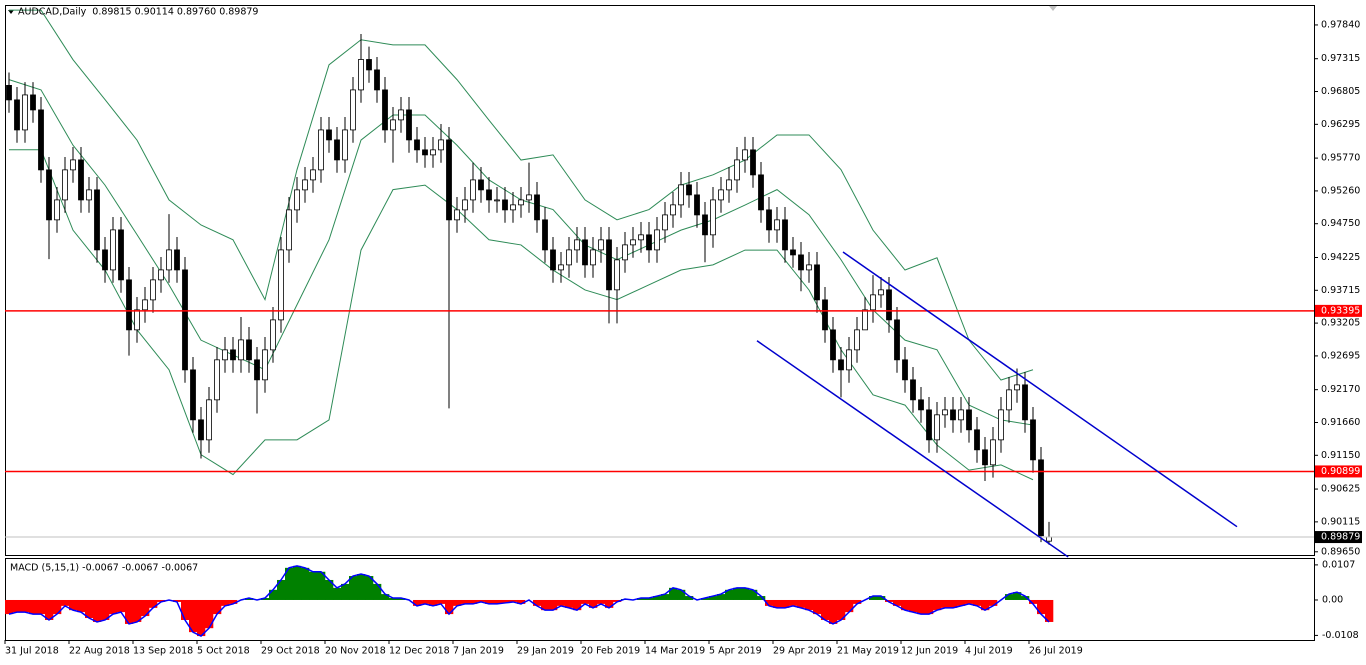 The image size is (1366, 665). I want to click on chart-title: AUDCAD,Daily, so click(52, 12).